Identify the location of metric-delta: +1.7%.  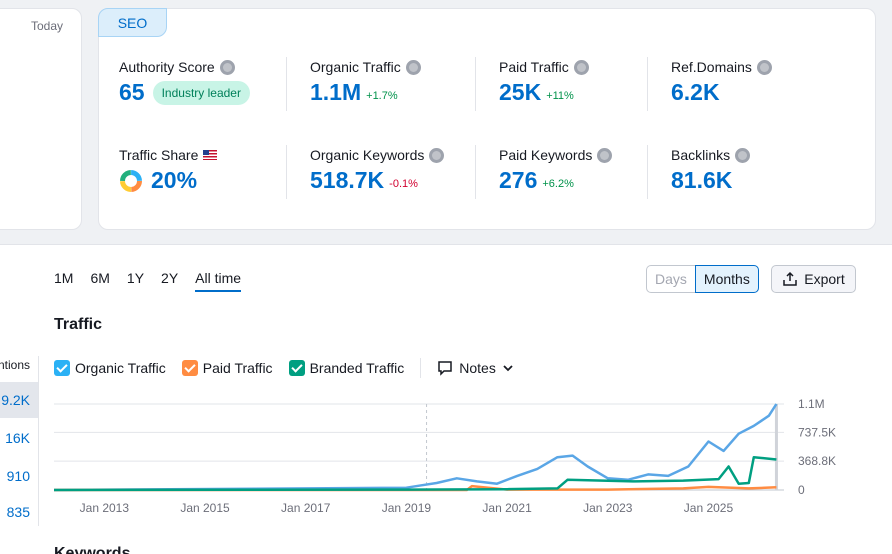
(382, 95).